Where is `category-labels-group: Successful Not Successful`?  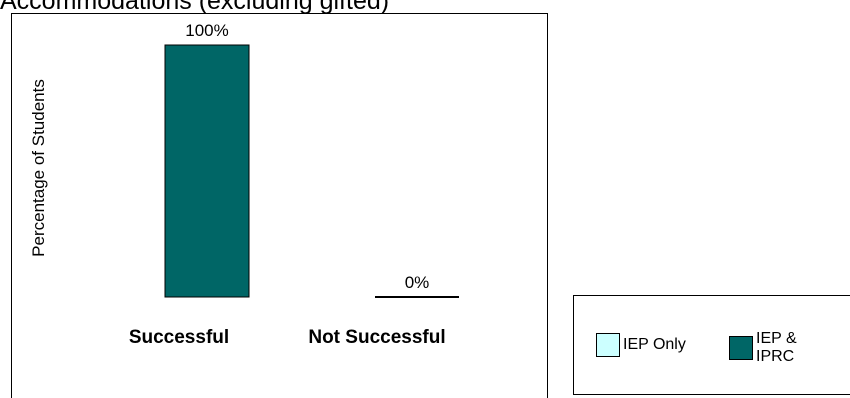 category-labels-group: Successful Not Successful is located at coordinates (287, 337).